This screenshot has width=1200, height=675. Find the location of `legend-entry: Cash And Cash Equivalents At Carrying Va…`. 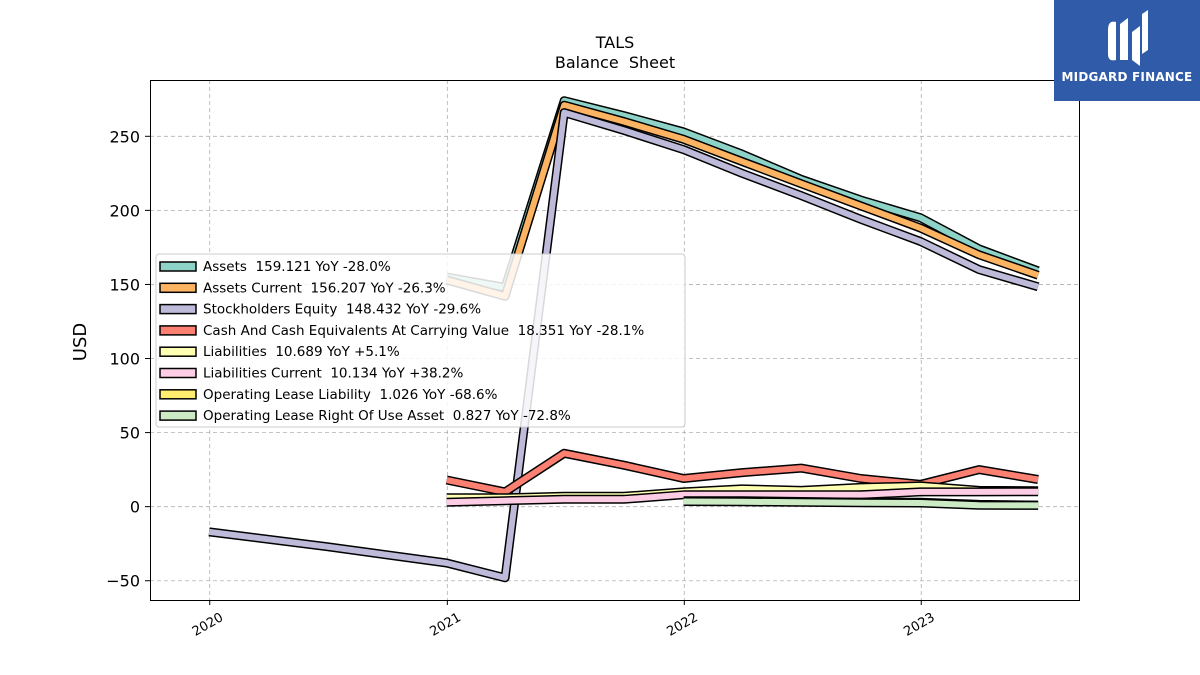

legend-entry: Cash And Cash Equivalents At Carrying Va… is located at coordinates (423, 331).